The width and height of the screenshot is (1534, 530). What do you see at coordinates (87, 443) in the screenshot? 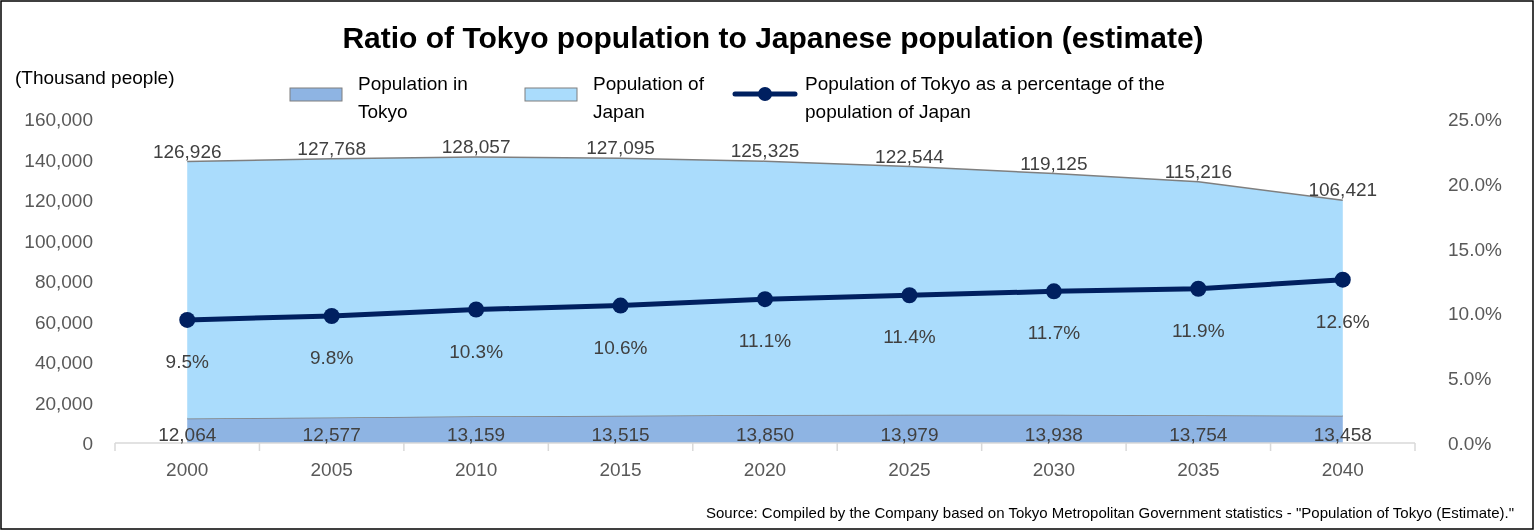
I see `y-tick-label: 0` at bounding box center [87, 443].